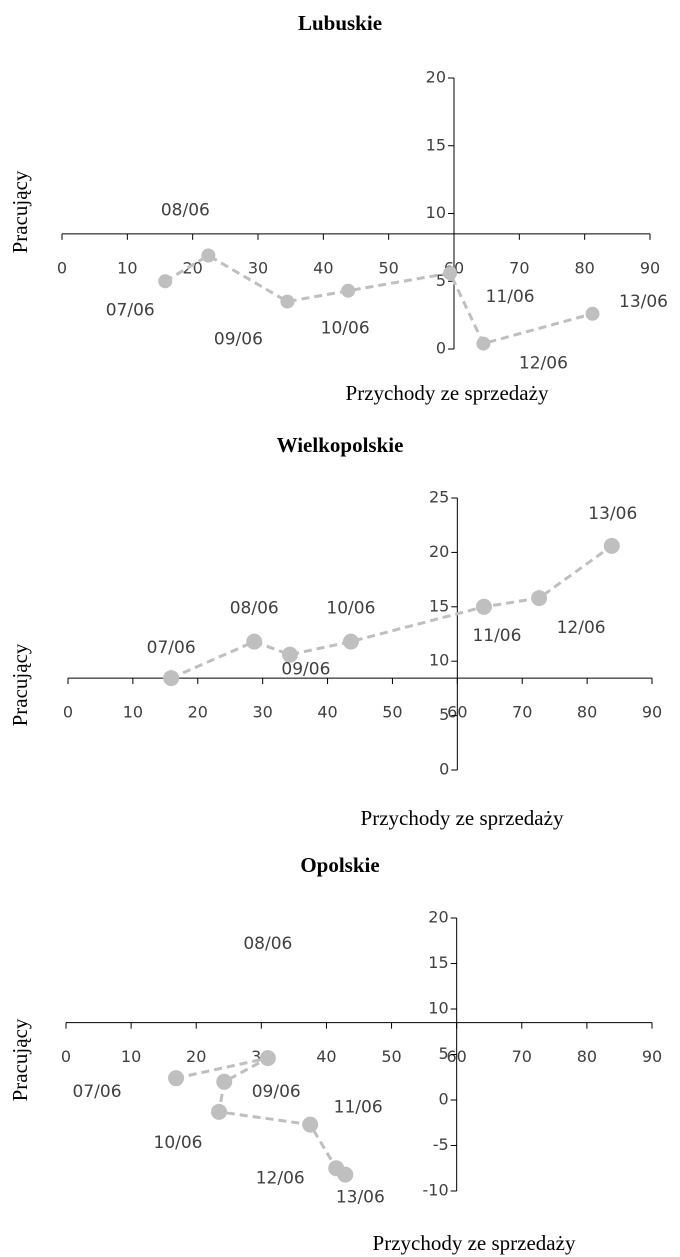 Image resolution: width=680 pixels, height=1257 pixels. Describe the element at coordinates (339, 865) in the screenshot. I see `chart-title: Opolskie` at that location.